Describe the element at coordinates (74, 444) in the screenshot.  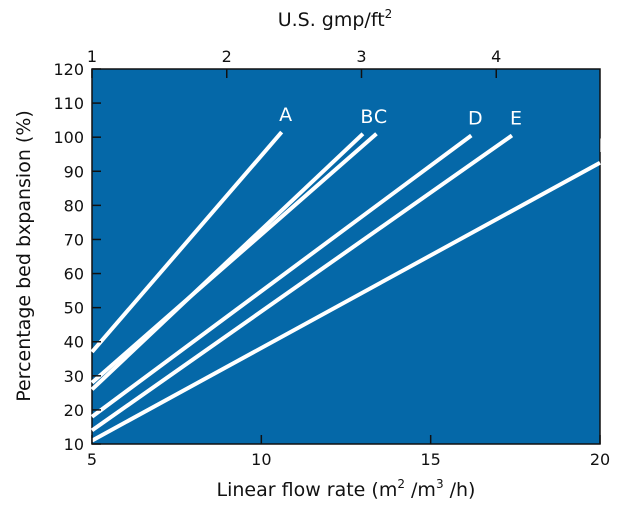
I see `y-tick-label-10: 10` at that location.